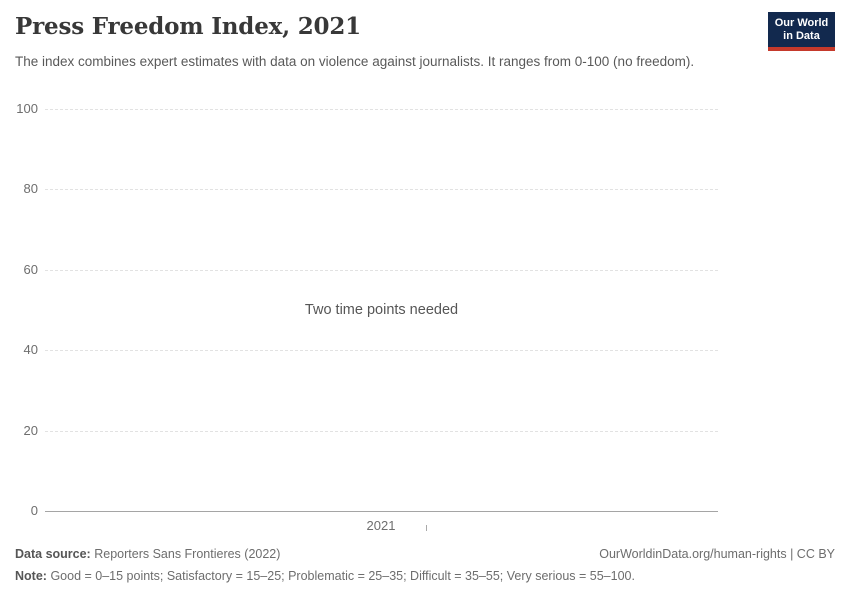  I want to click on x-axis-tick-label: 2021, so click(381, 525).